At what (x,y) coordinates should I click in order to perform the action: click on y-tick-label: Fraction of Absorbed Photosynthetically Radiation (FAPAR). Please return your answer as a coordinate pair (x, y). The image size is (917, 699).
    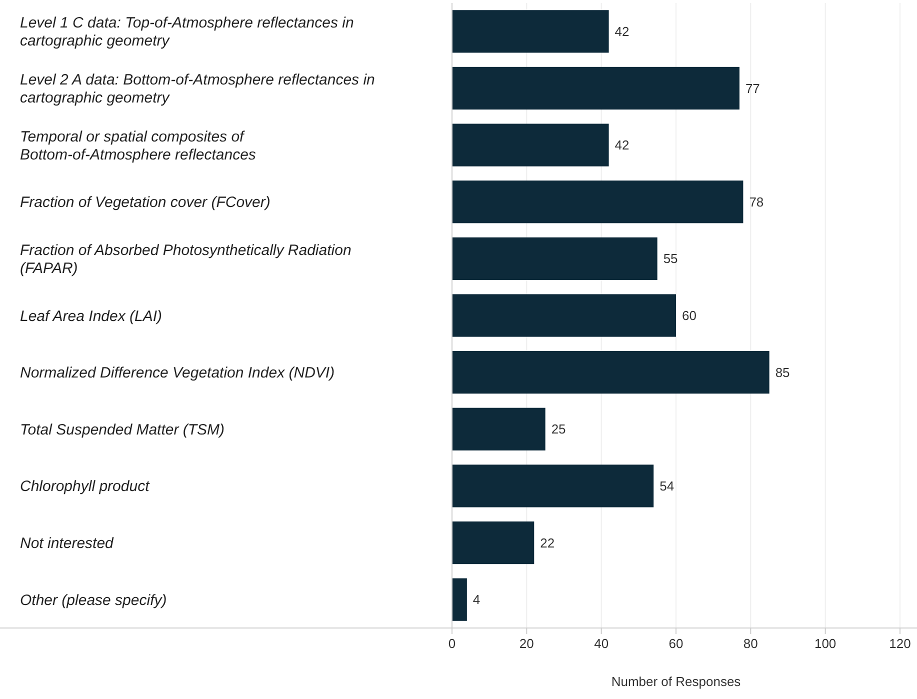
    Looking at the image, I should click on (186, 259).